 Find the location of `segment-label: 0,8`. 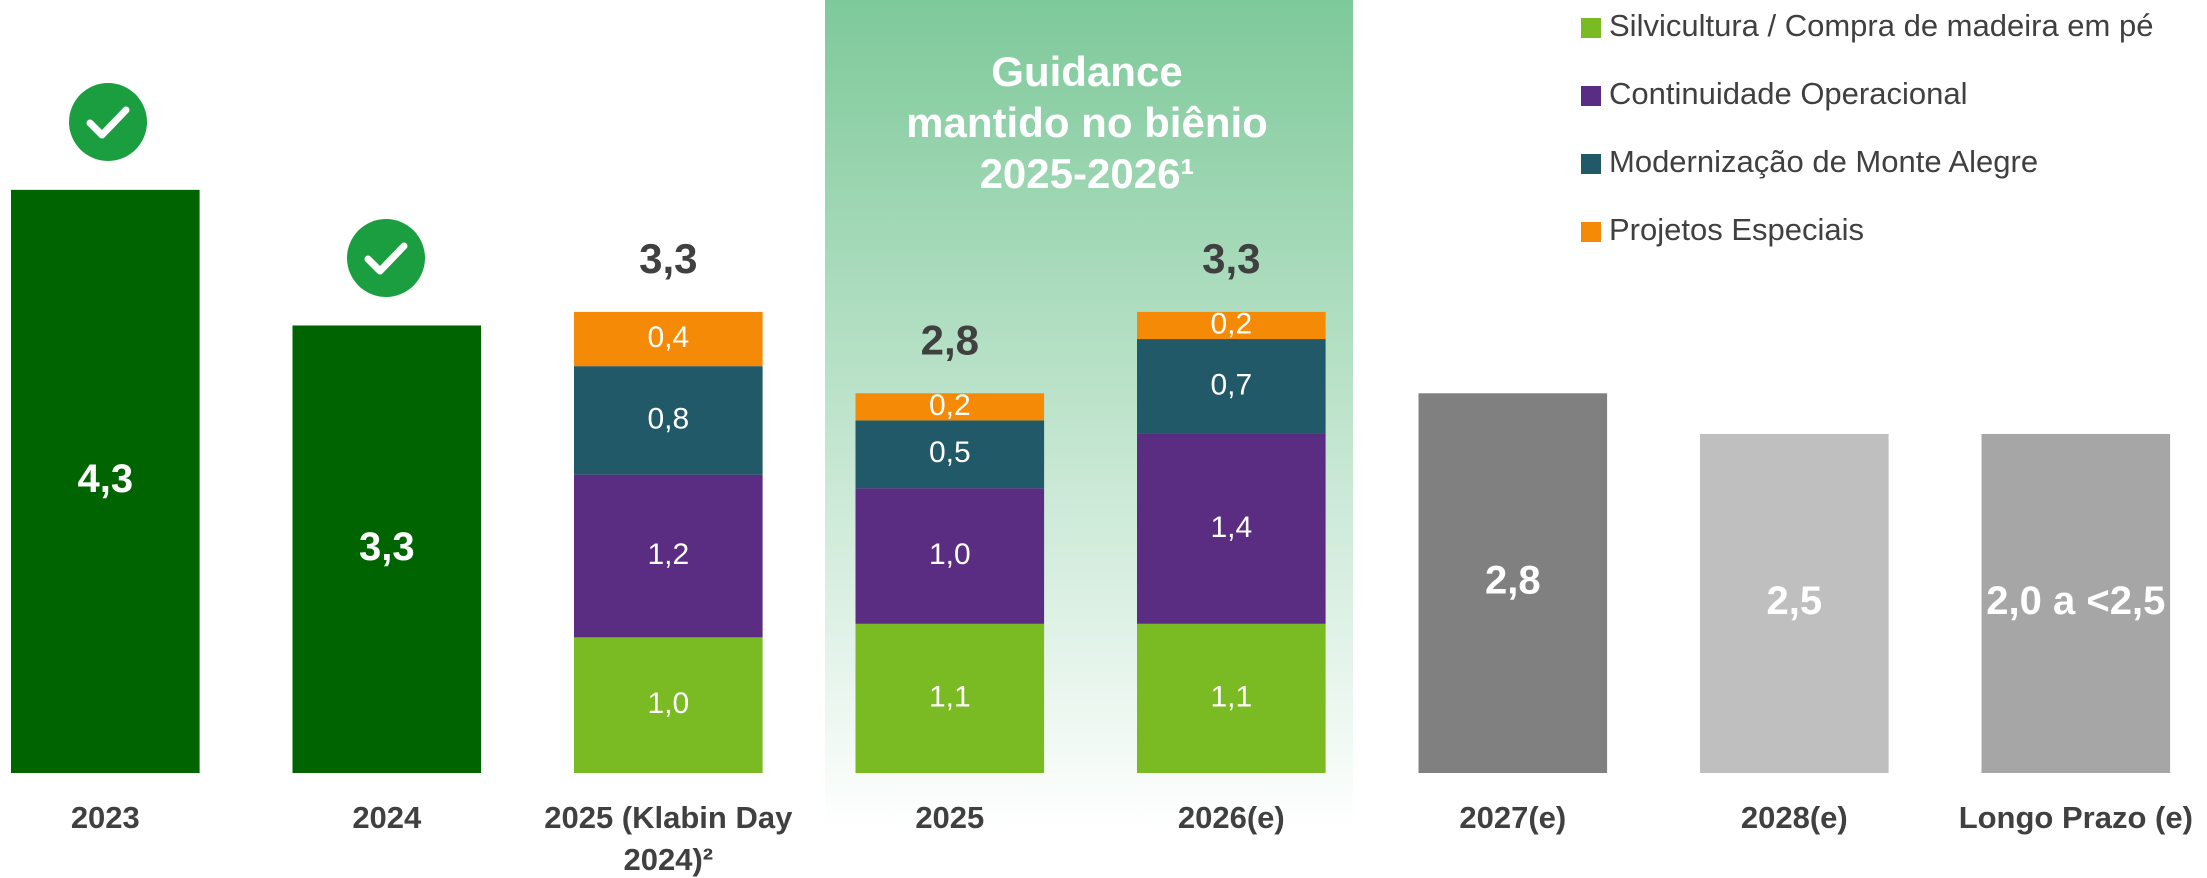

segment-label: 0,8 is located at coordinates (668, 418).